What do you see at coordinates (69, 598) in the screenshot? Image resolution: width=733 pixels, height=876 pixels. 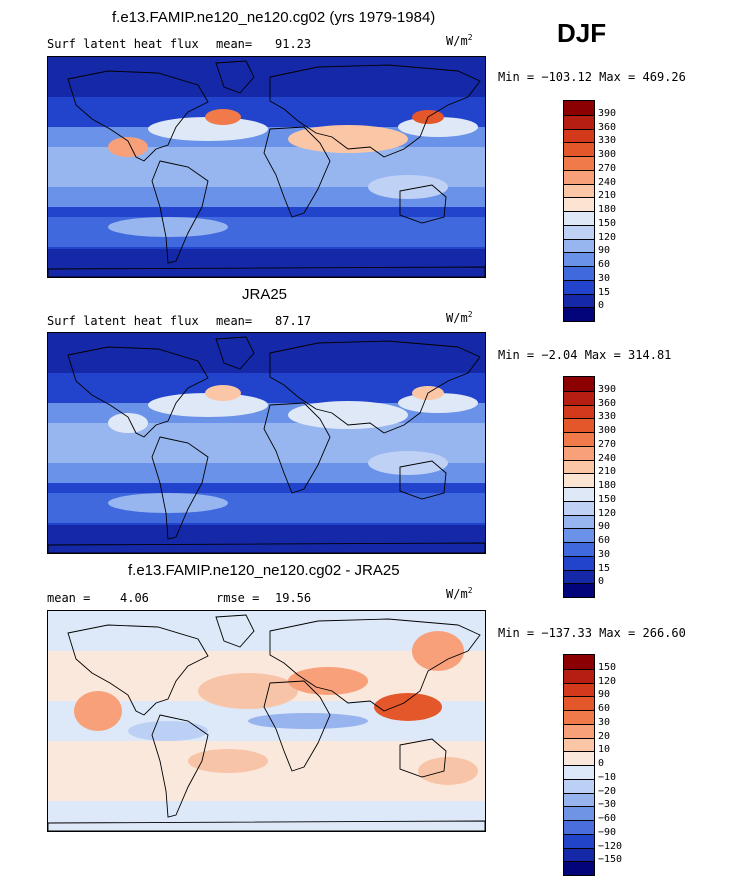 I see `mean-label: mean =` at bounding box center [69, 598].